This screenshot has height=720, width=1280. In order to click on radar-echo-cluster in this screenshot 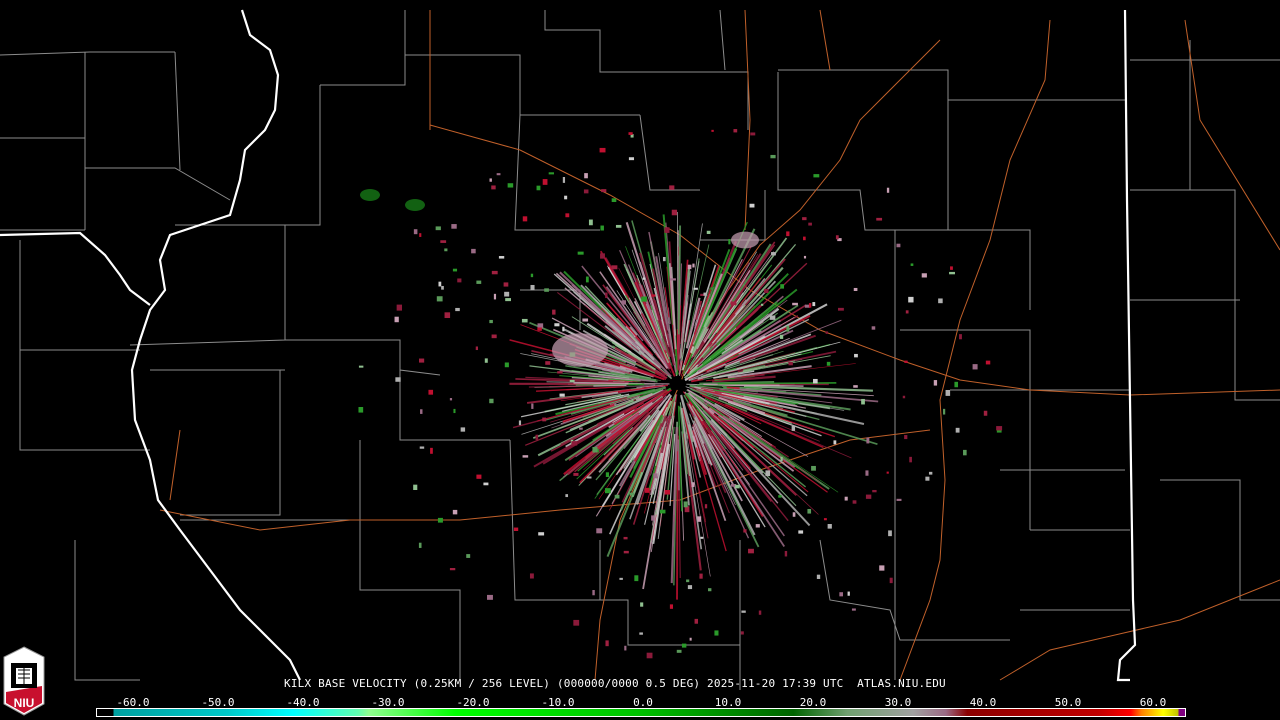, I will do `click(580, 350)`.